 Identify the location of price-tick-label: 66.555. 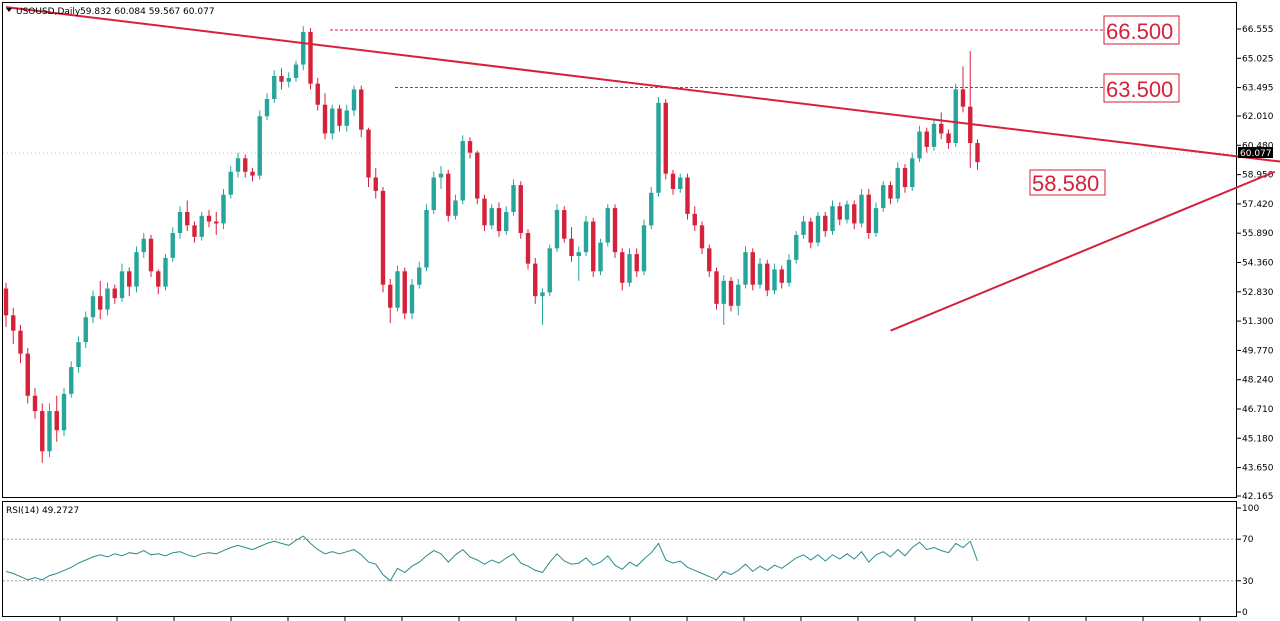
(1258, 30).